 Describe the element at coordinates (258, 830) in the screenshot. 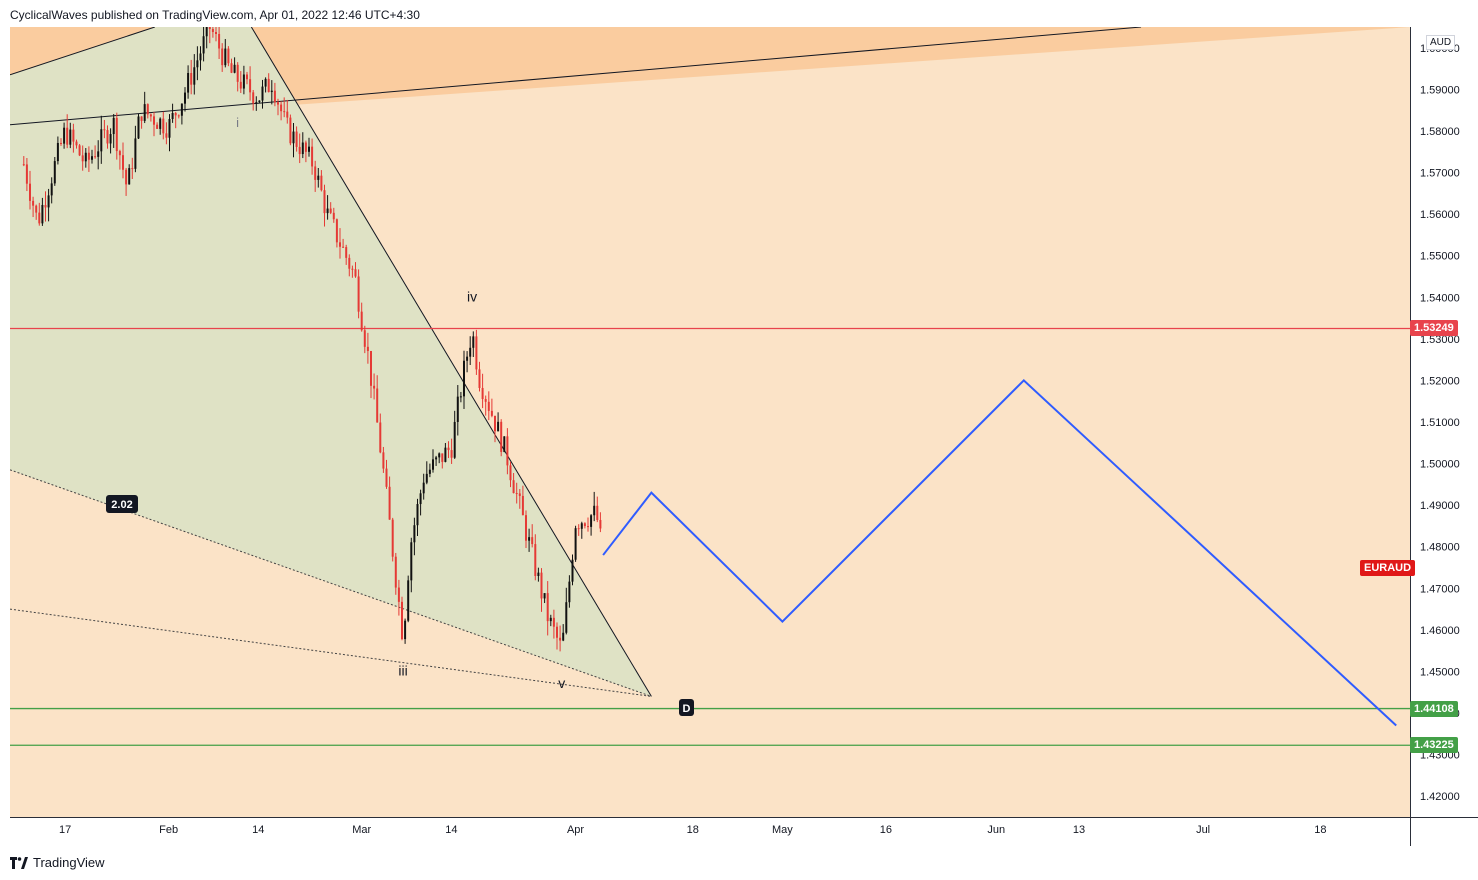

I see `time-tick-label: 14` at that location.